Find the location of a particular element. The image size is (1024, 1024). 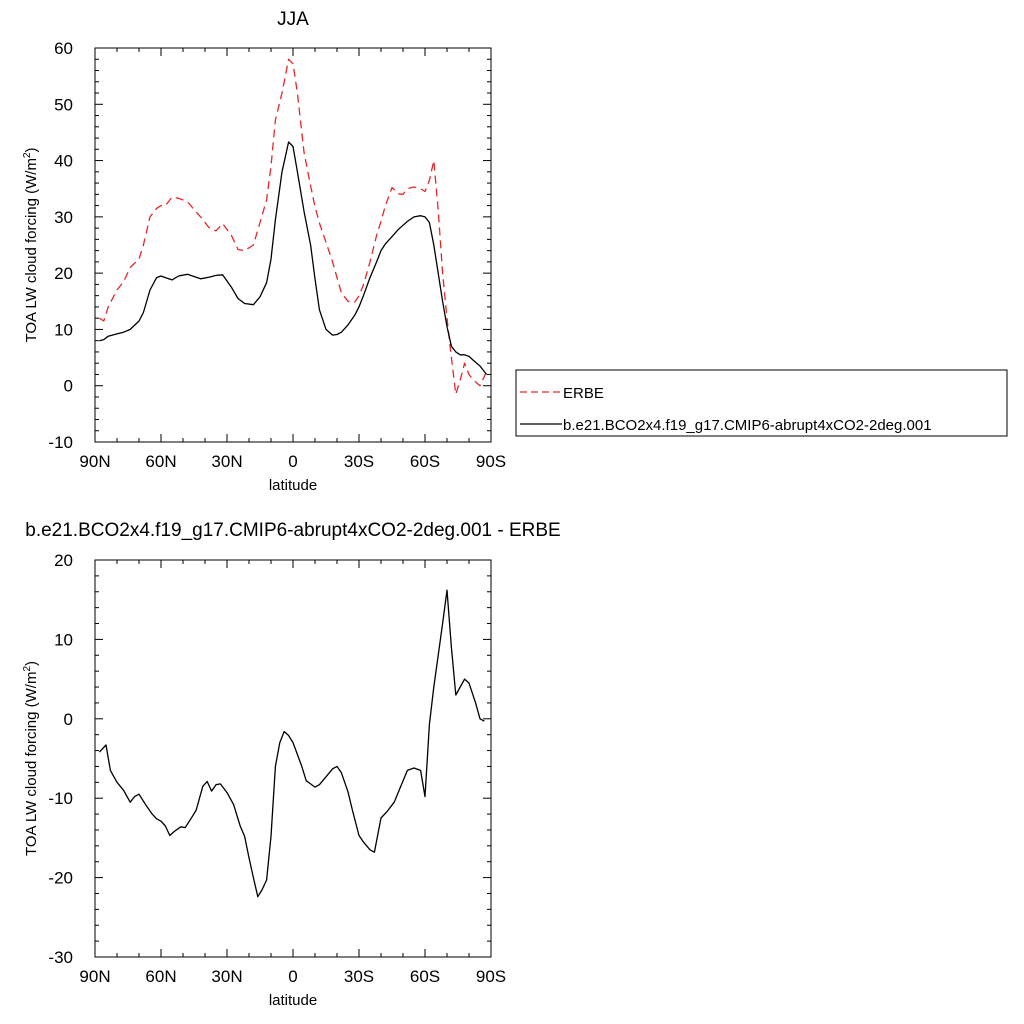

y-tick-label: 30 is located at coordinates (63, 217).